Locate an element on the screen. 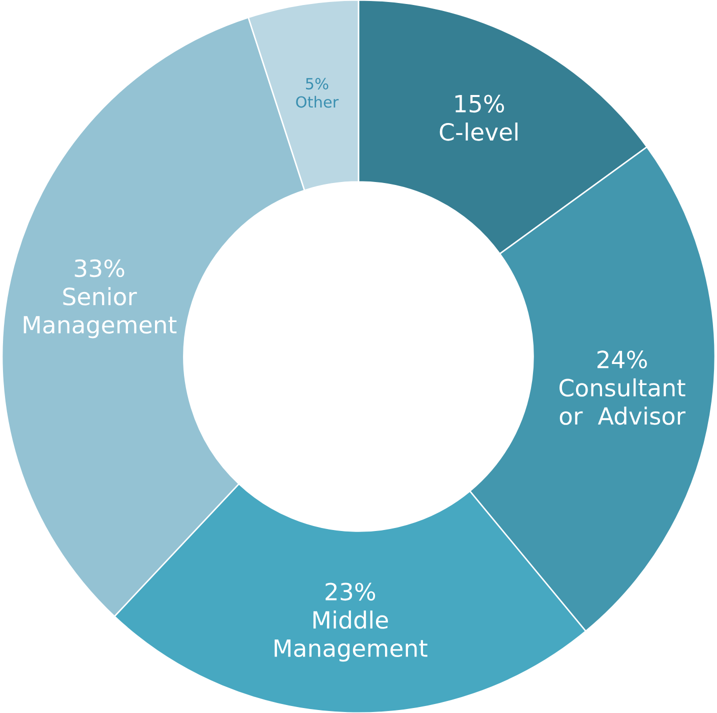 The height and width of the screenshot is (713, 717). data-label: 24% is located at coordinates (622, 359).